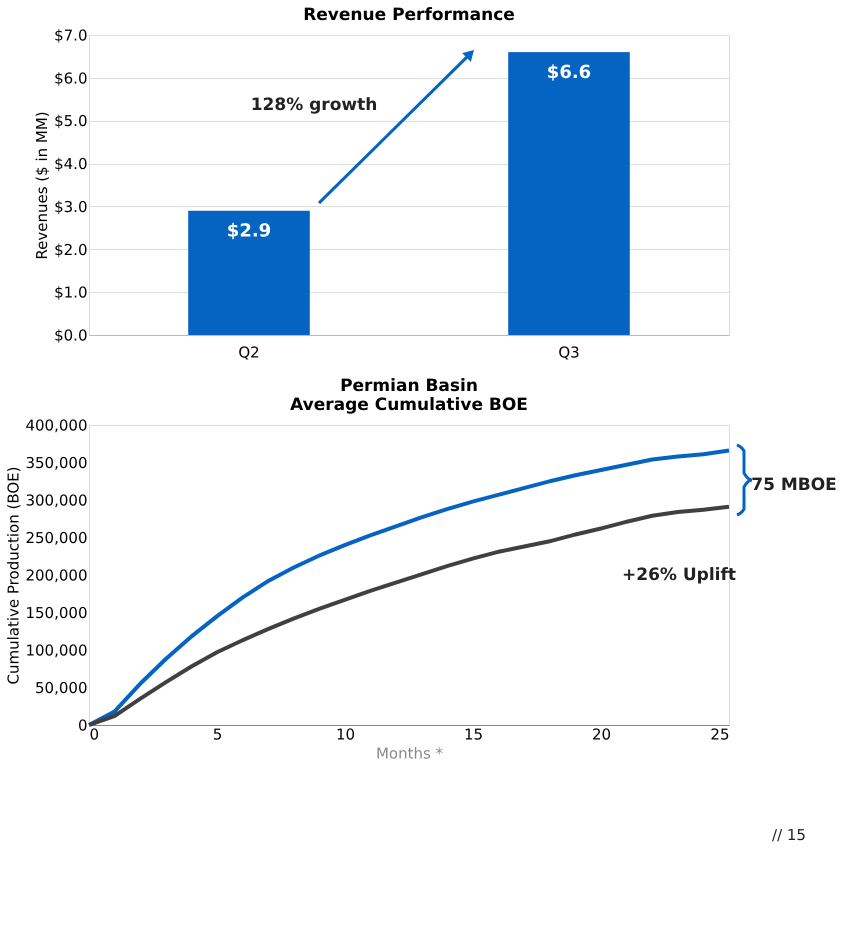 The height and width of the screenshot is (951, 867). What do you see at coordinates (56, 575) in the screenshot?
I see `y-tick-label: 200,000` at bounding box center [56, 575].